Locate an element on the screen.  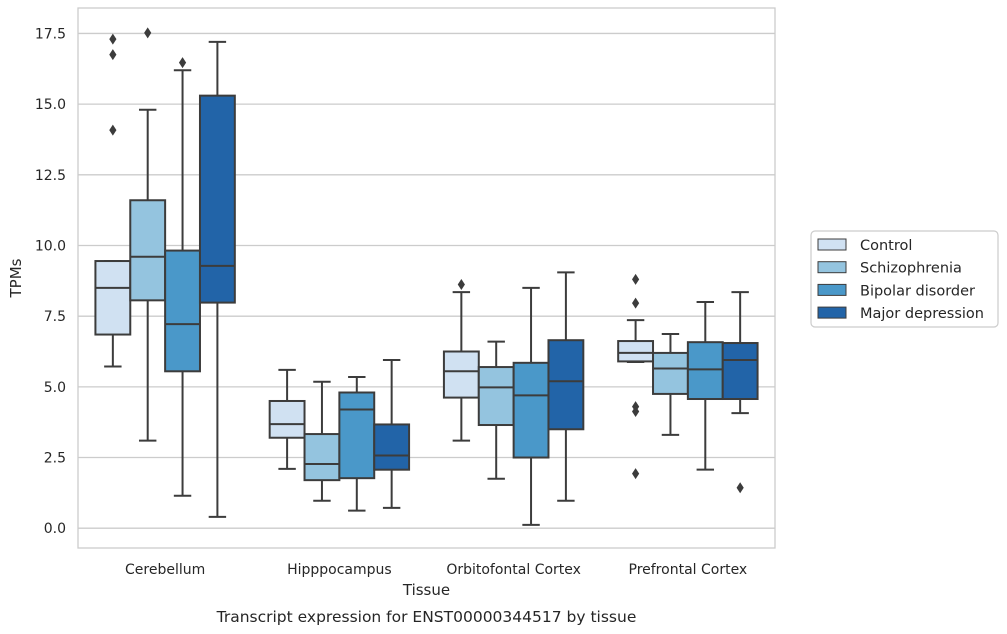
y-tick-labels: 0.0 2.5 5.0 7.5 10.0 12.5 15.0 17.5 is located at coordinates (50, 281).